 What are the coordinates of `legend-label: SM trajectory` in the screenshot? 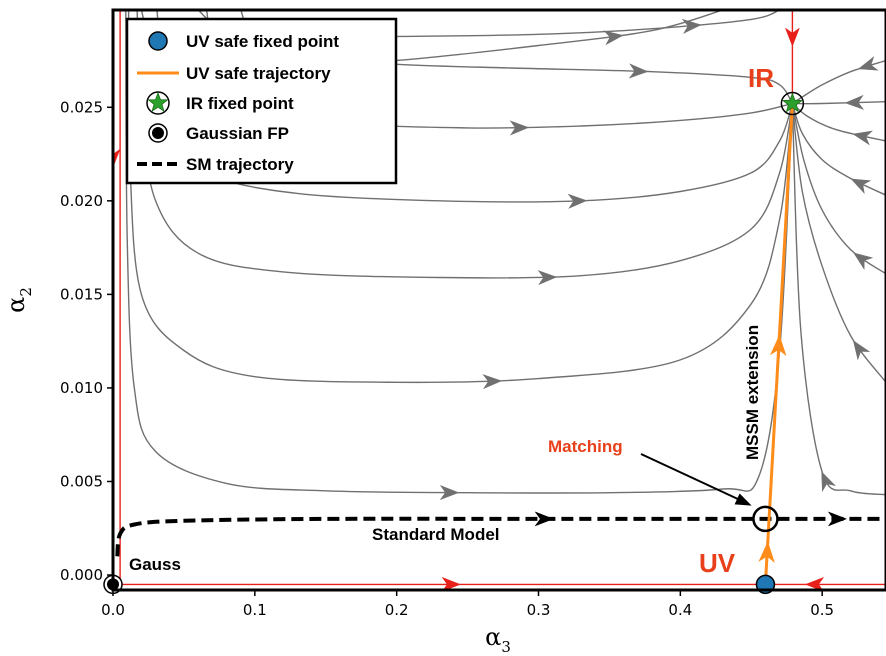 It's located at (240, 164).